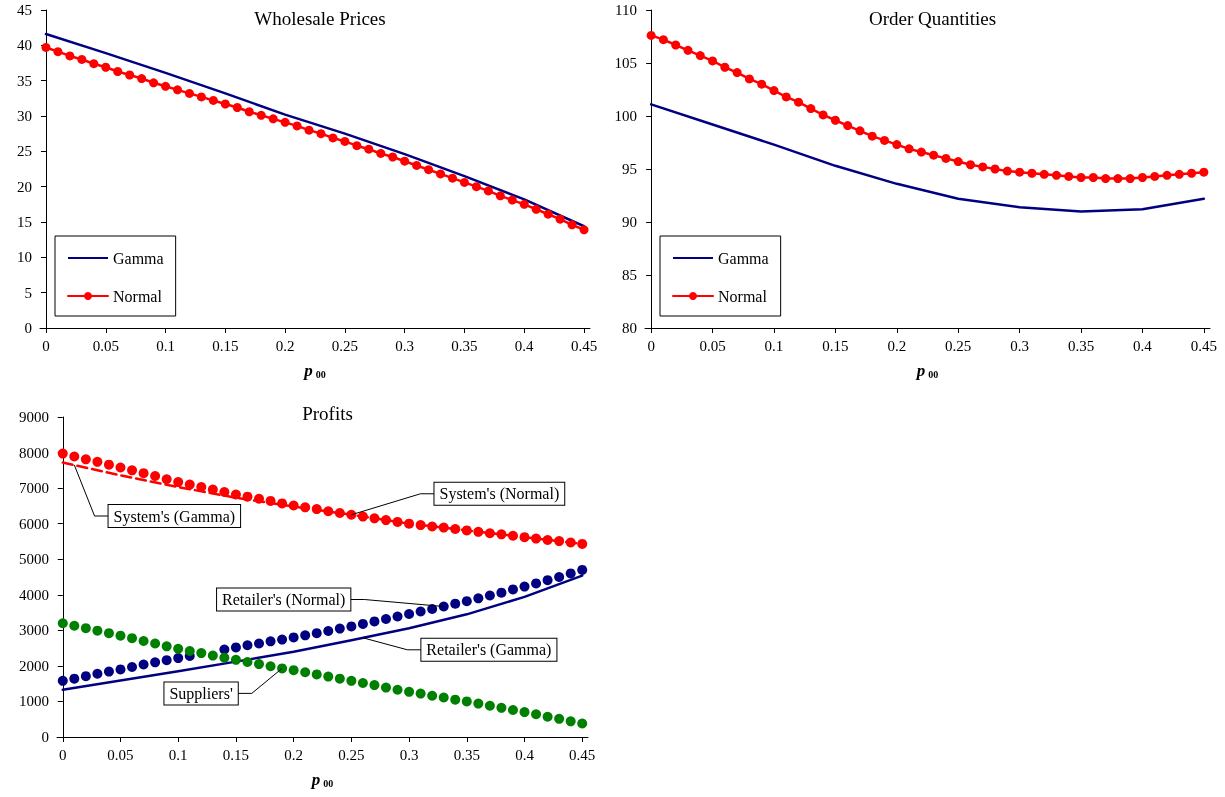  Describe the element at coordinates (835, 345) in the screenshot. I see `x-tick-label: 0.15` at that location.